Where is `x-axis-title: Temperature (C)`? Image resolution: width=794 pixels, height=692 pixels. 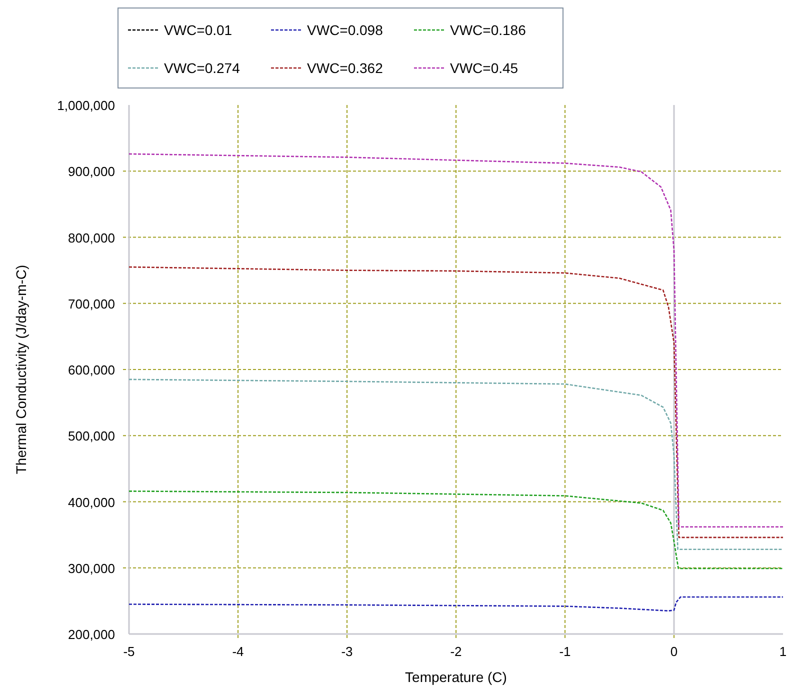 x-axis-title: Temperature (C) is located at coordinates (456, 677).